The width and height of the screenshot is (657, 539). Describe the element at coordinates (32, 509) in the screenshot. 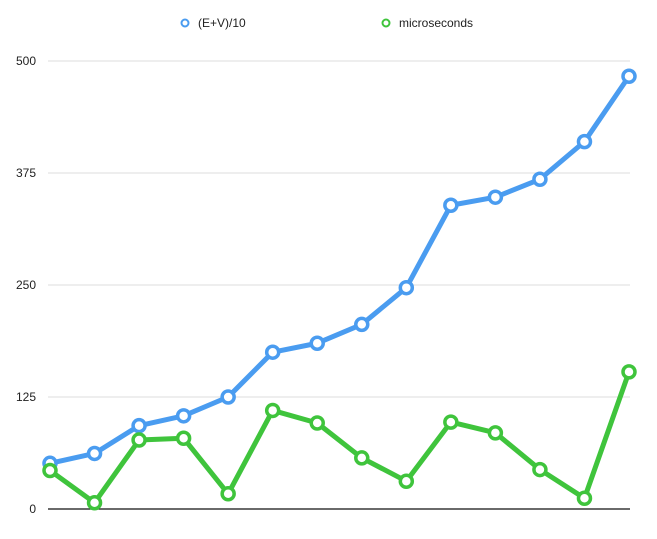

I see `y-tick-label: 0` at that location.